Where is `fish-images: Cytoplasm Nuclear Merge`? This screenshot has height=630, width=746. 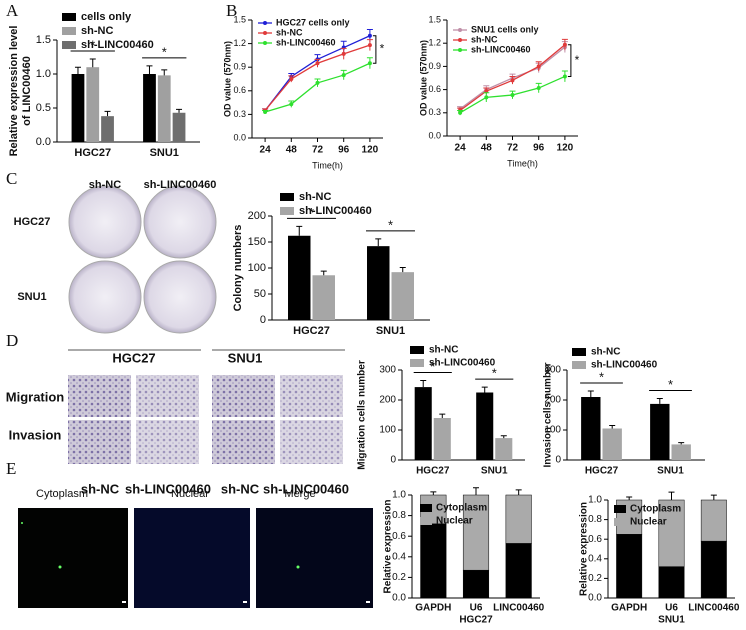 fish-images: Cytoplasm Nuclear Merge is located at coordinates (195, 548).